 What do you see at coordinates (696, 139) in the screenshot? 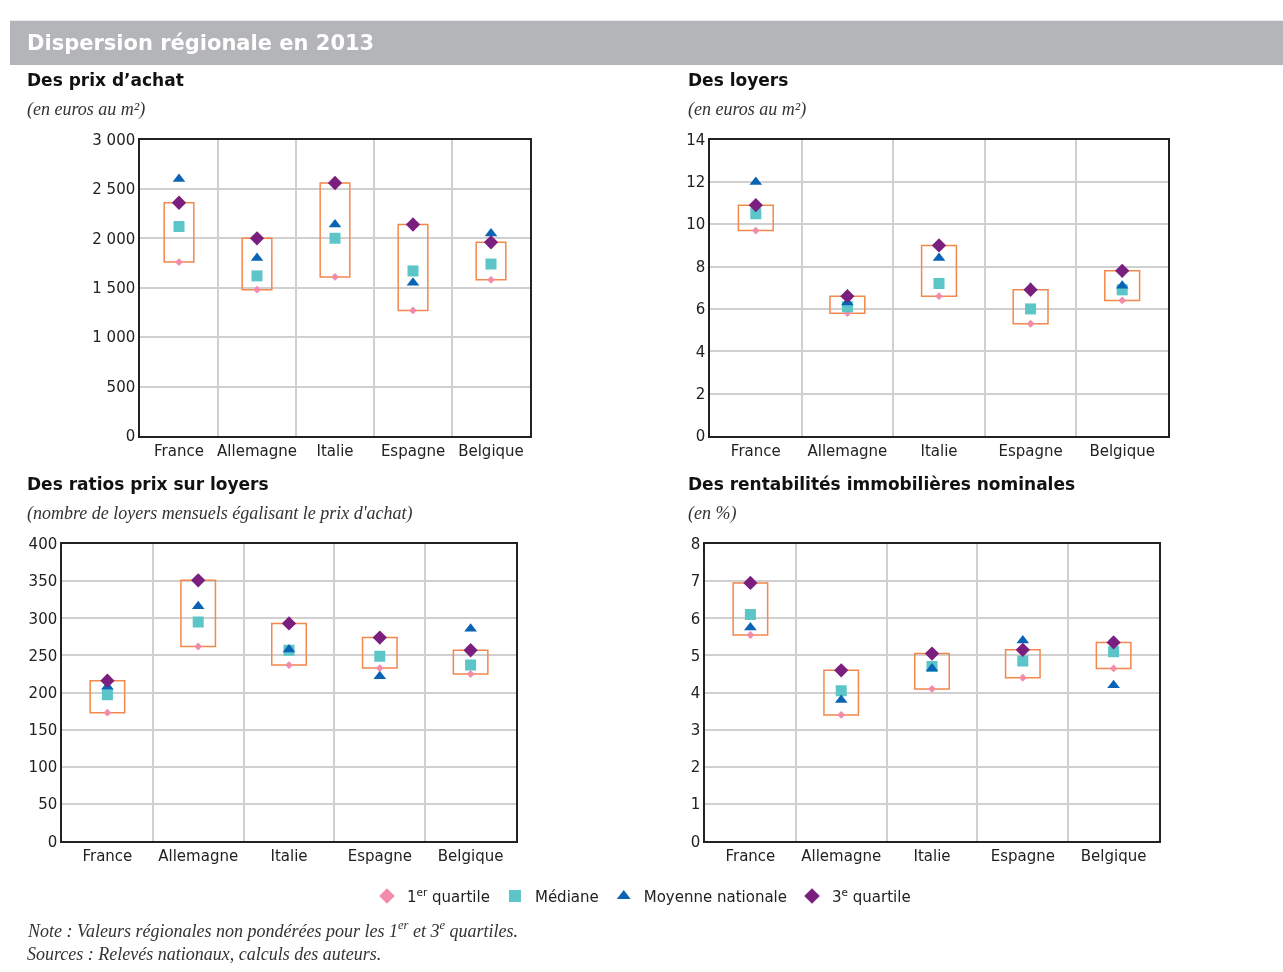
I see `y-tick-label: 14` at bounding box center [696, 139].